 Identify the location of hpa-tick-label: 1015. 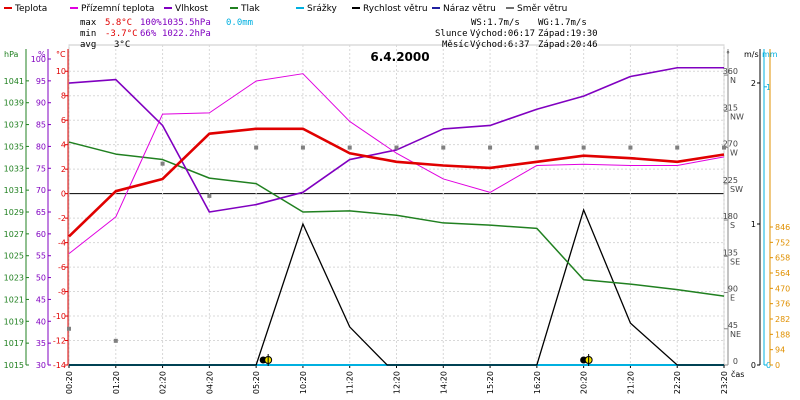
(14, 365).